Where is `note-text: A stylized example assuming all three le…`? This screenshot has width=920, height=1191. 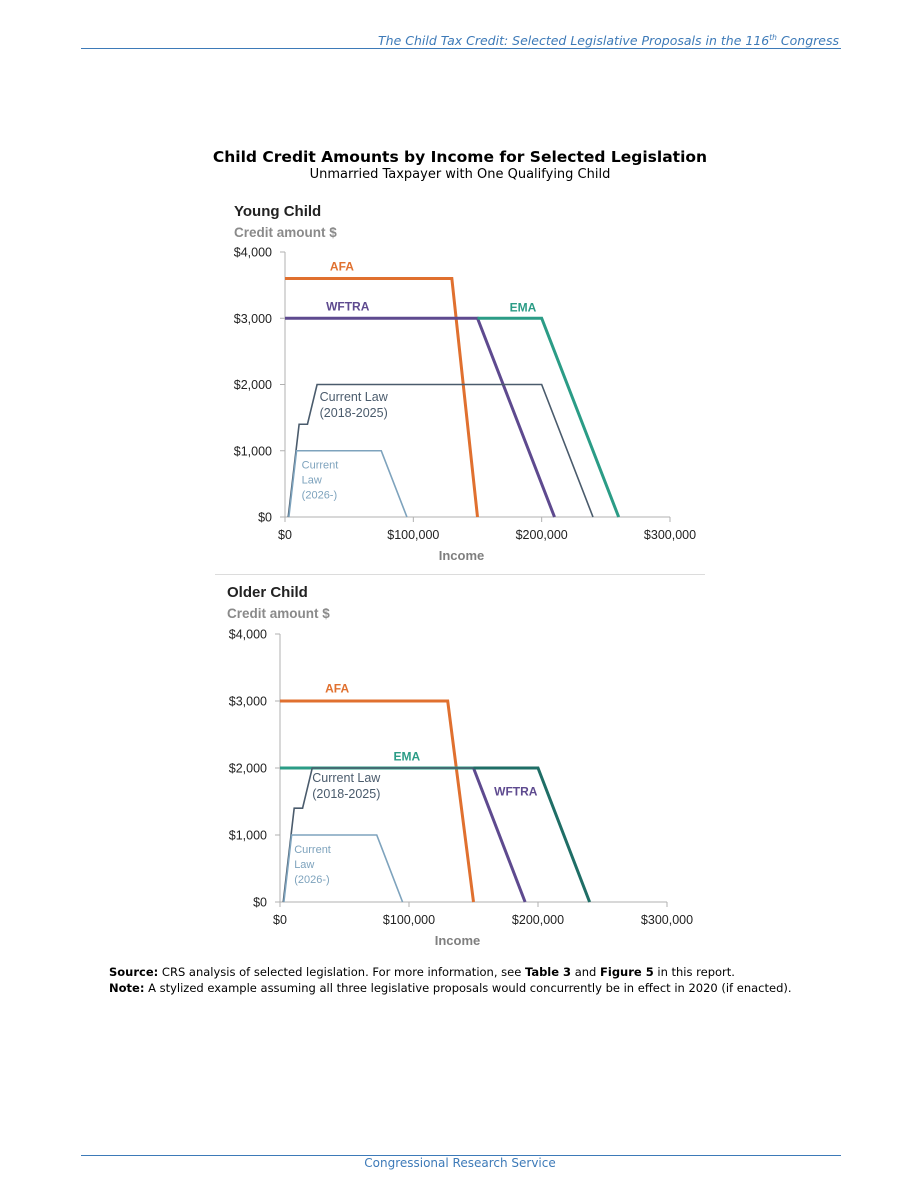 note-text: A stylized example assuming all three le… is located at coordinates (468, 988).